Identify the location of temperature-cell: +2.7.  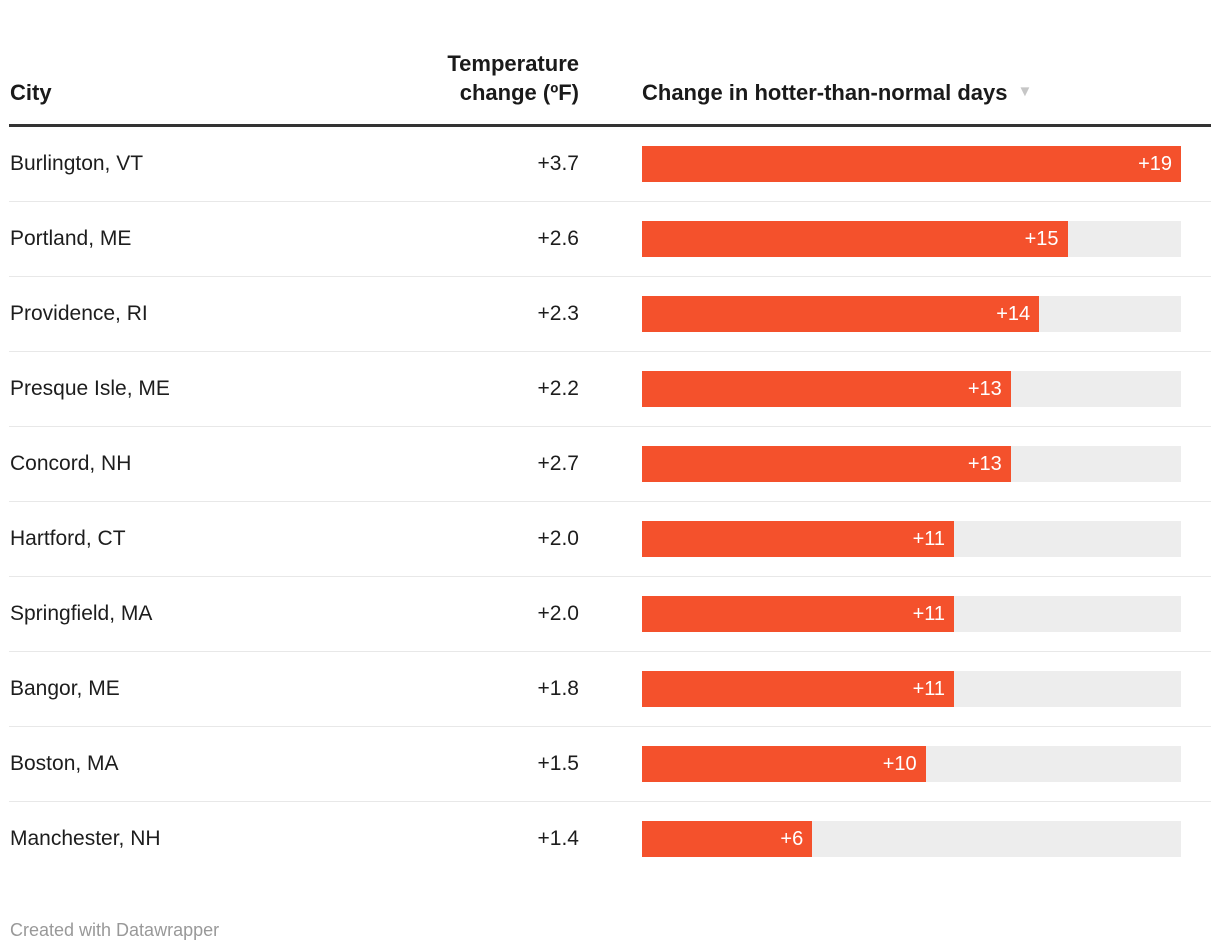
(558, 464).